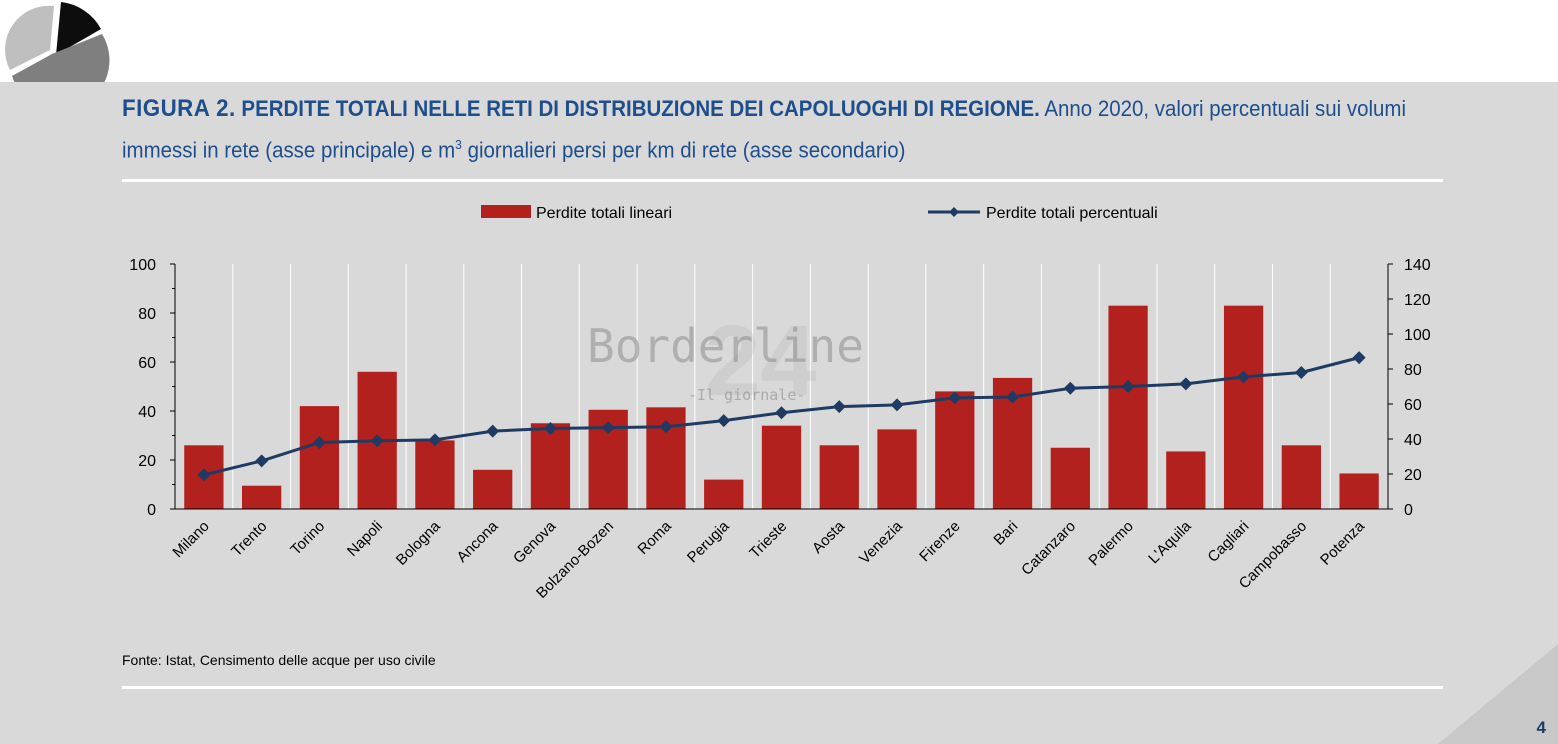 The image size is (1558, 744). What do you see at coordinates (1243, 407) in the screenshot?
I see `bar-cagliari` at bounding box center [1243, 407].